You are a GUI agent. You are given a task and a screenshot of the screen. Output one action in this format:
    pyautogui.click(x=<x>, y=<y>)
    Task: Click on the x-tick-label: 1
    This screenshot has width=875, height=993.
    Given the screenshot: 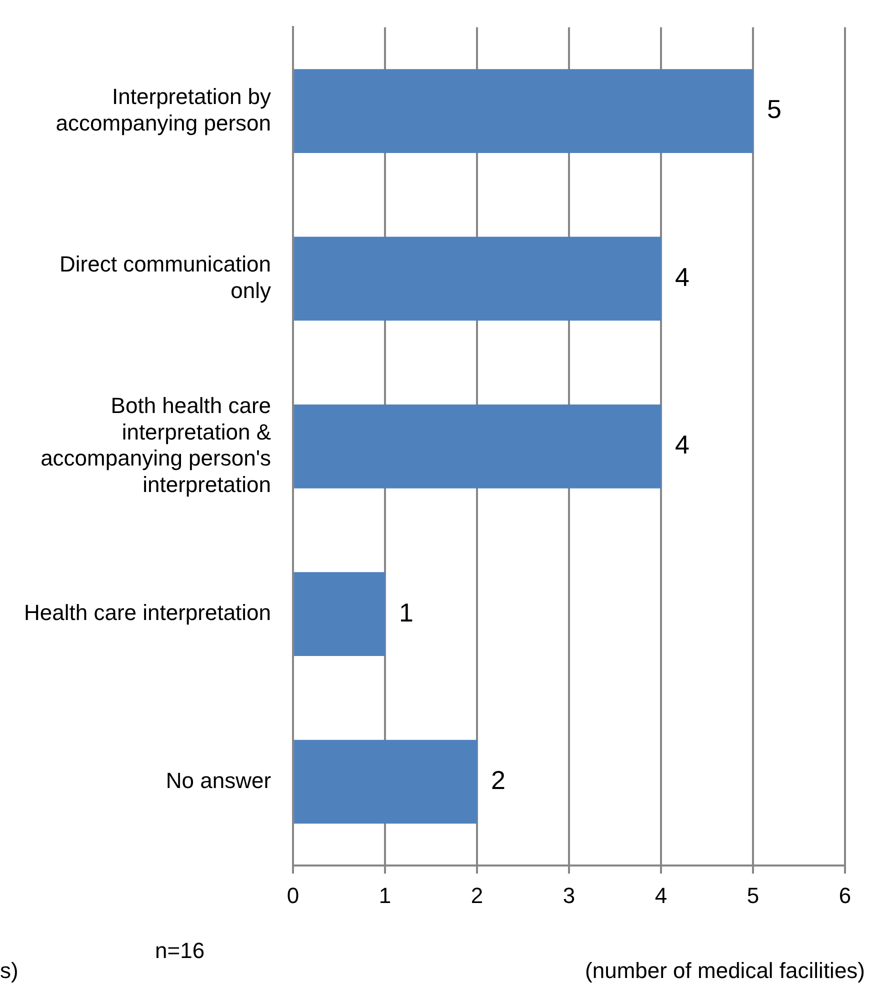 What is the action you would take?
    pyautogui.click(x=385, y=895)
    